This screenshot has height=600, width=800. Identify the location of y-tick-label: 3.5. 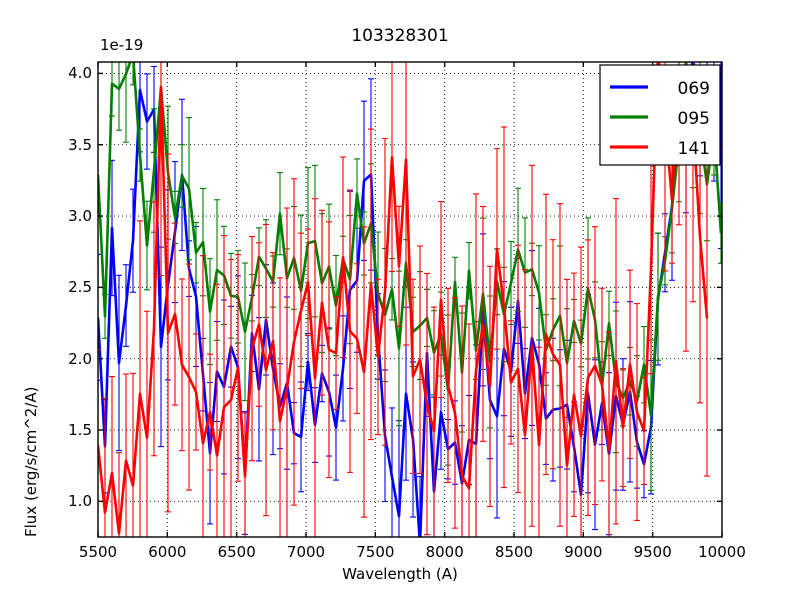
(80, 144).